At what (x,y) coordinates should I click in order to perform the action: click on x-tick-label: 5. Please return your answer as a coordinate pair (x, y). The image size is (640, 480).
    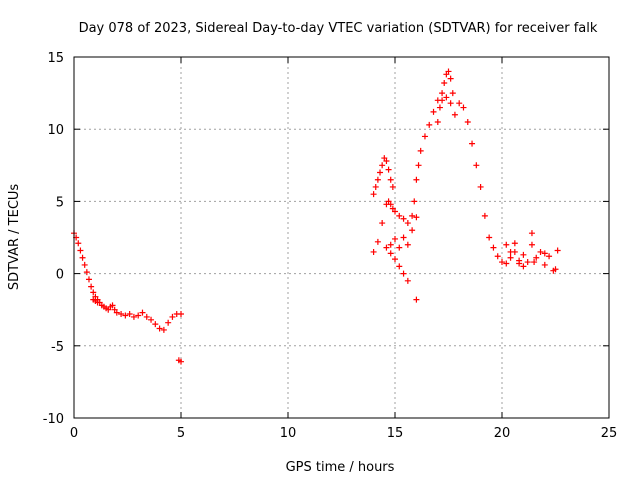
    Looking at the image, I should click on (181, 433).